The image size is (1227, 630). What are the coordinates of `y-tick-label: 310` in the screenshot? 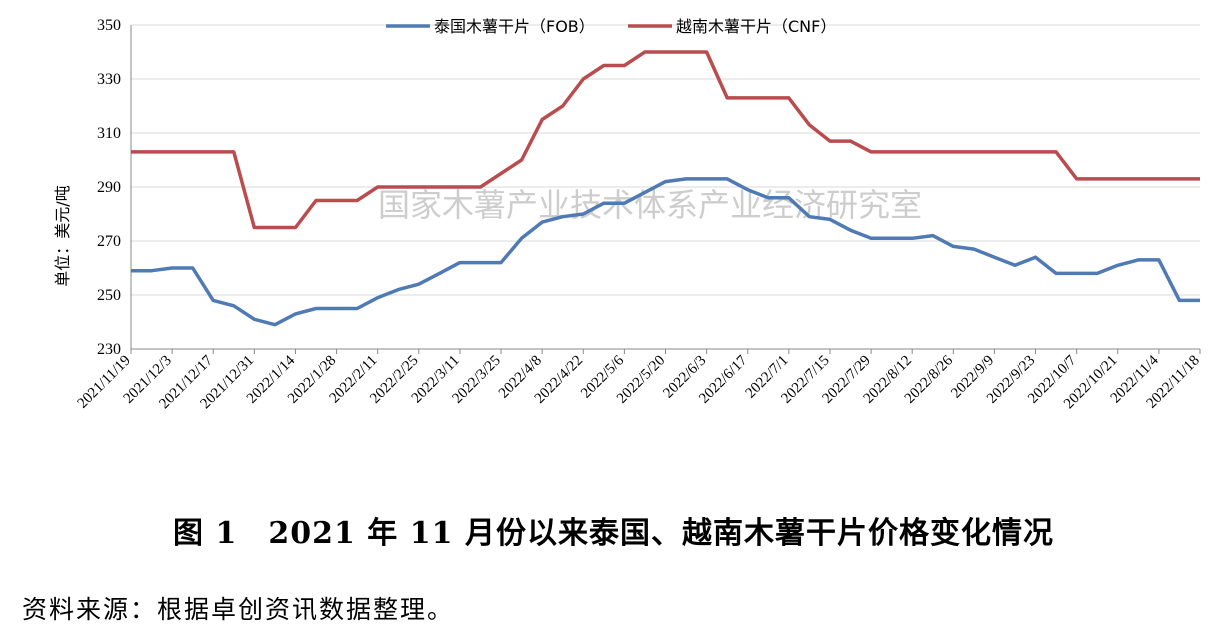 It's located at (109, 133).